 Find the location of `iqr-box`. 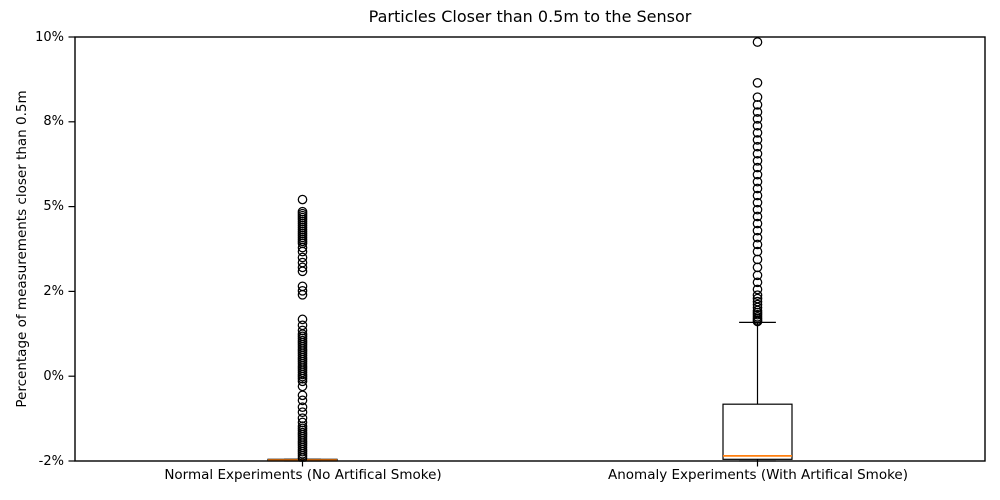

iqr-box is located at coordinates (757, 431).